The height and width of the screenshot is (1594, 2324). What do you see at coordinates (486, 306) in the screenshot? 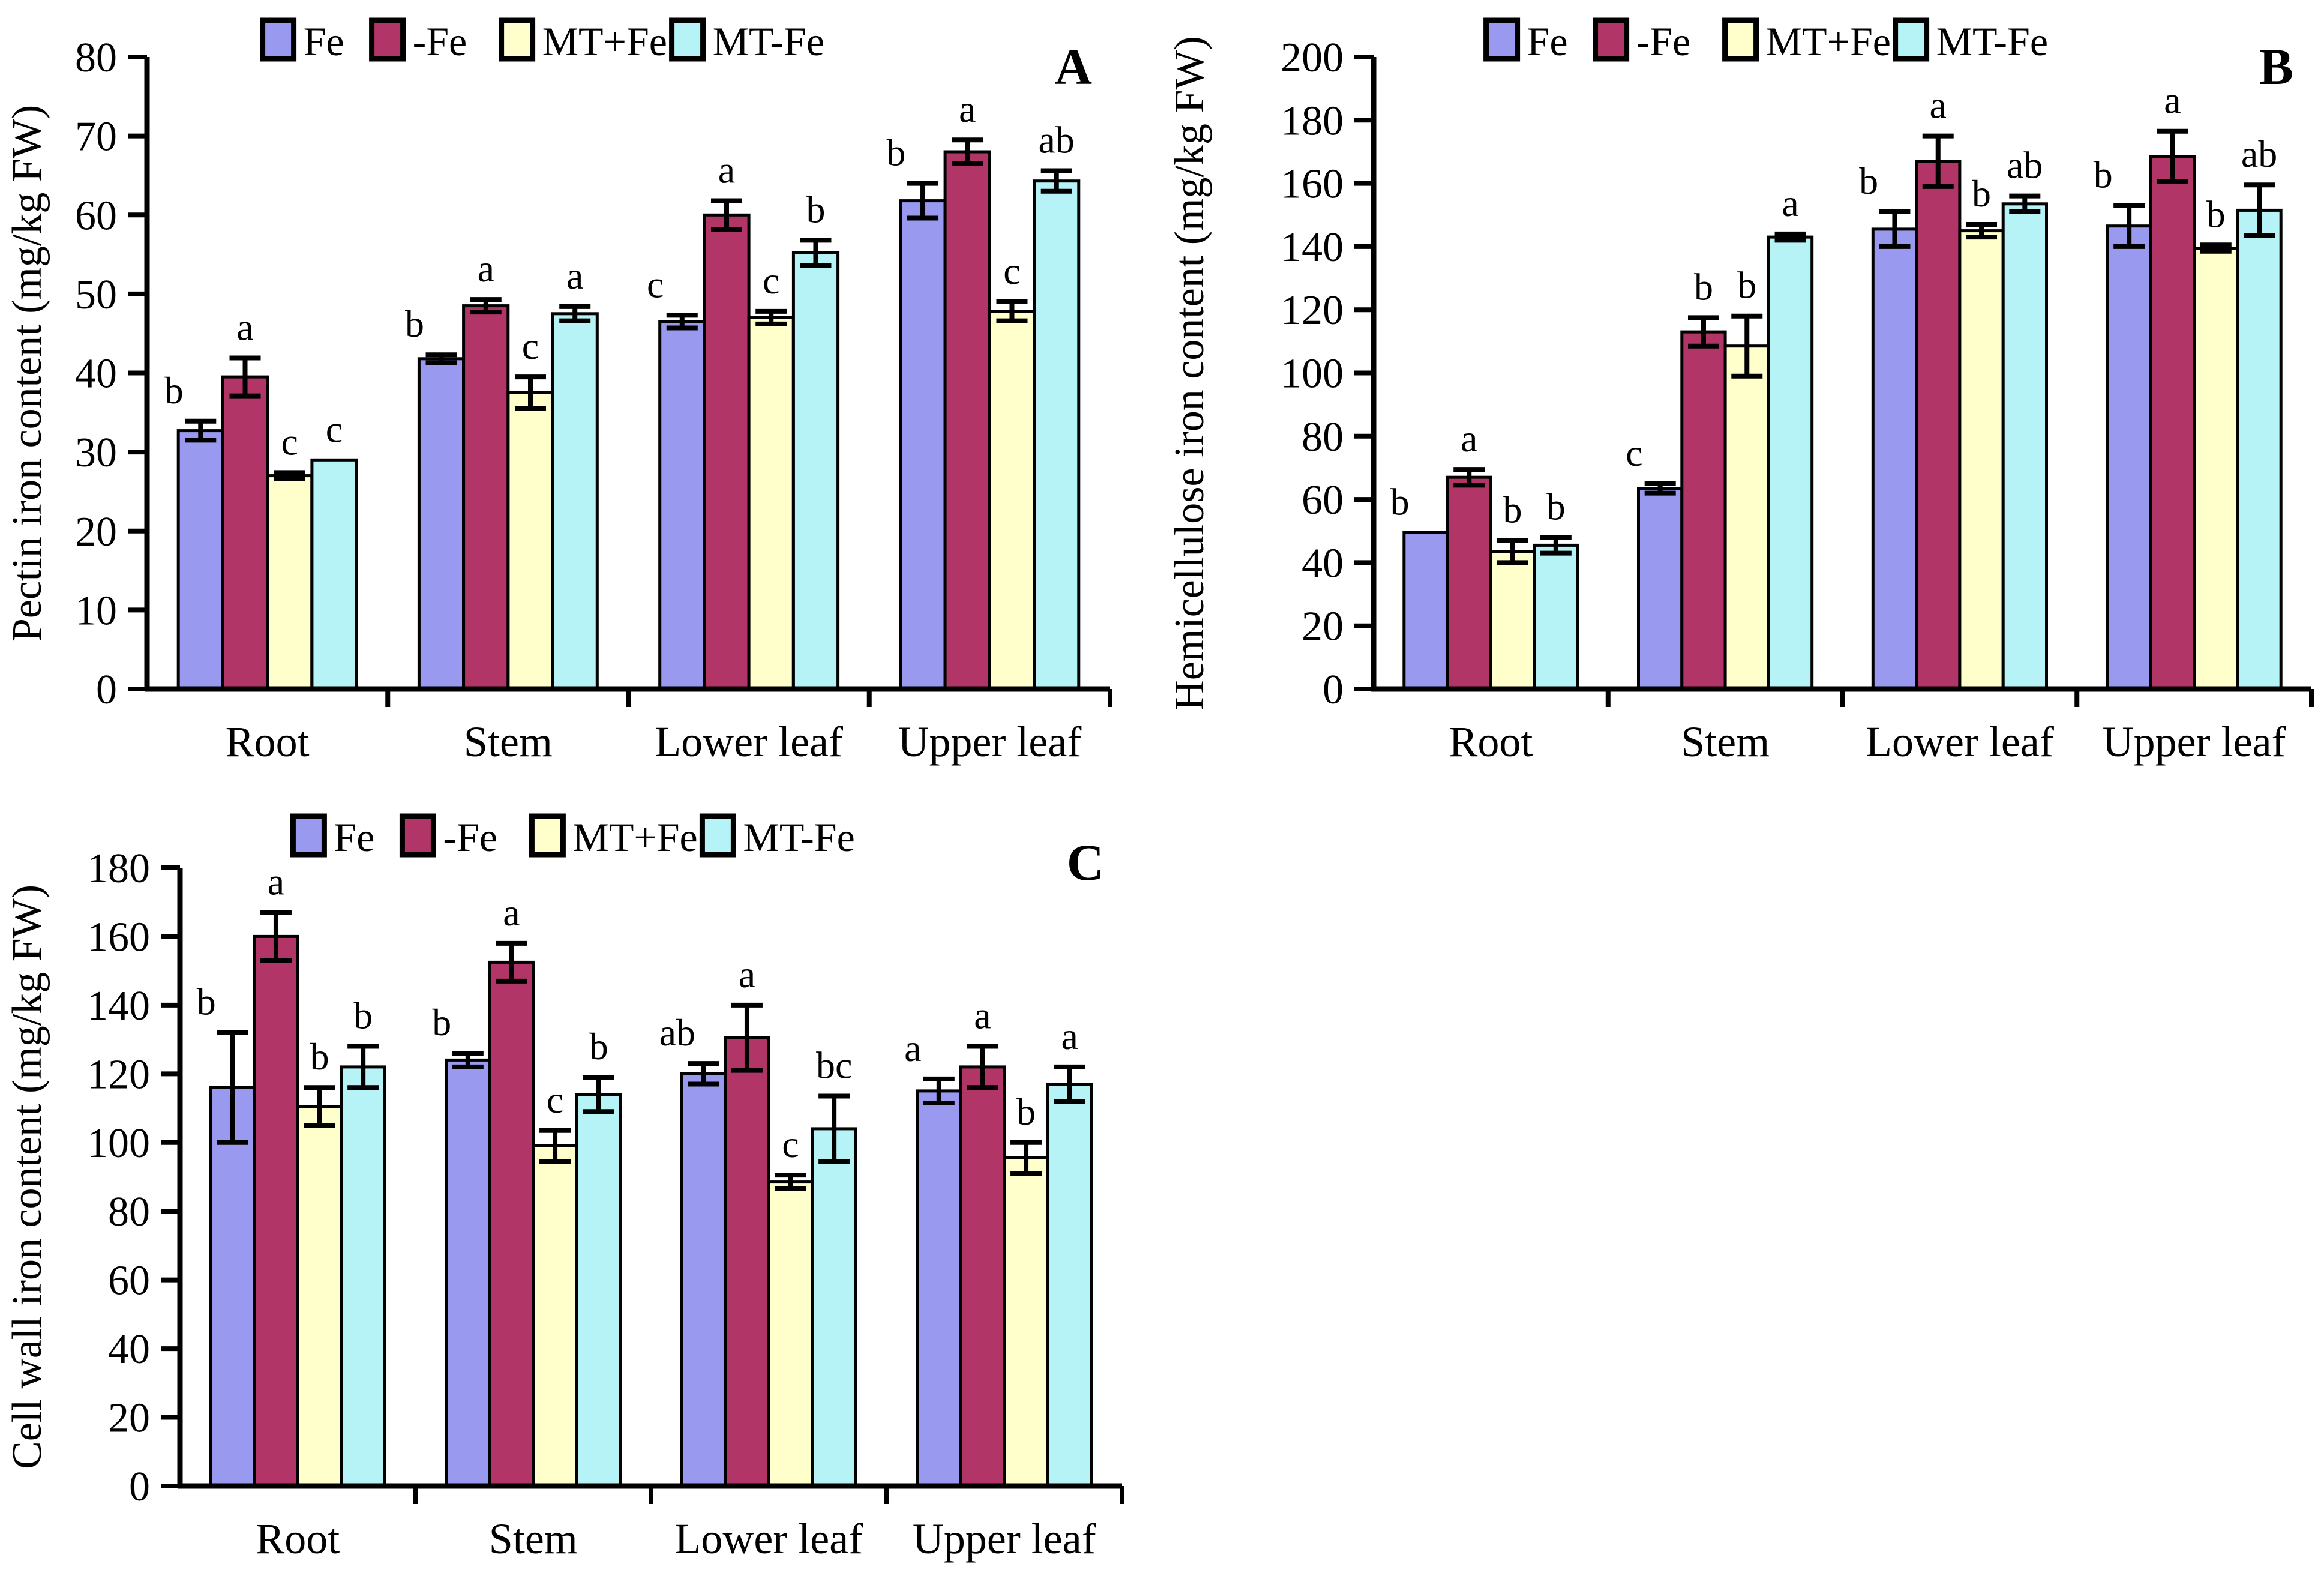
I see `error-bar-A-Stem--Fe` at bounding box center [486, 306].